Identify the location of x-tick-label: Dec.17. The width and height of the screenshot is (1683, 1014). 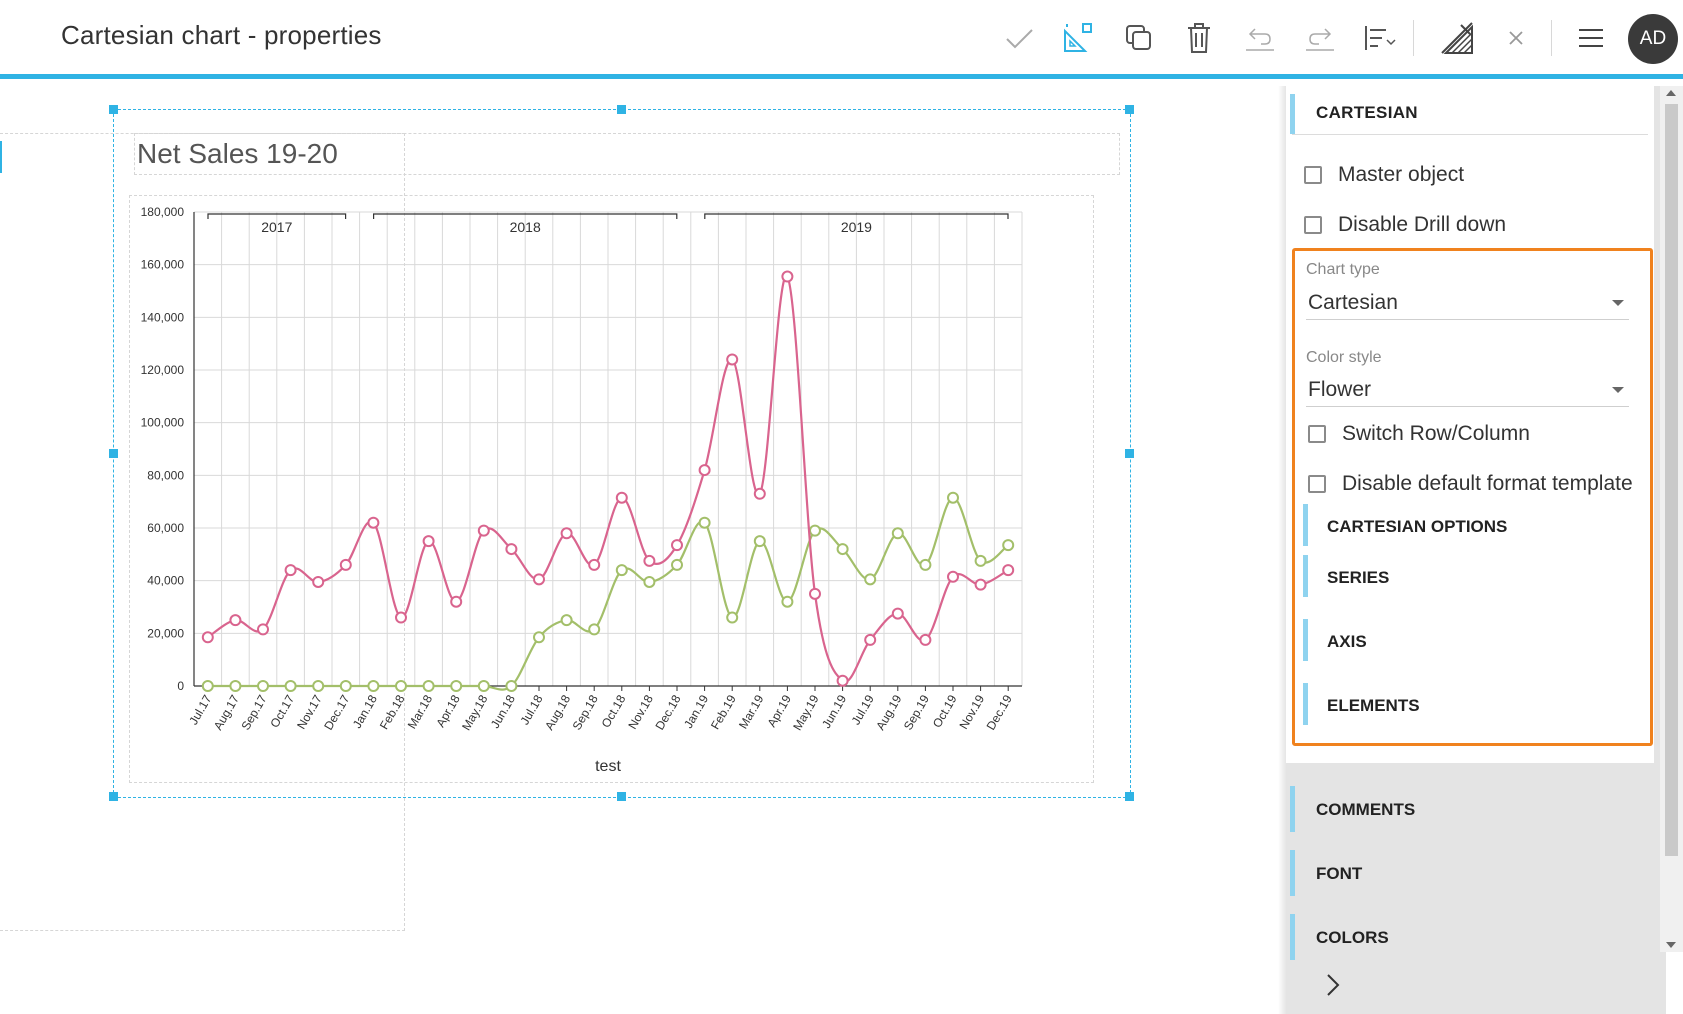
(336, 712).